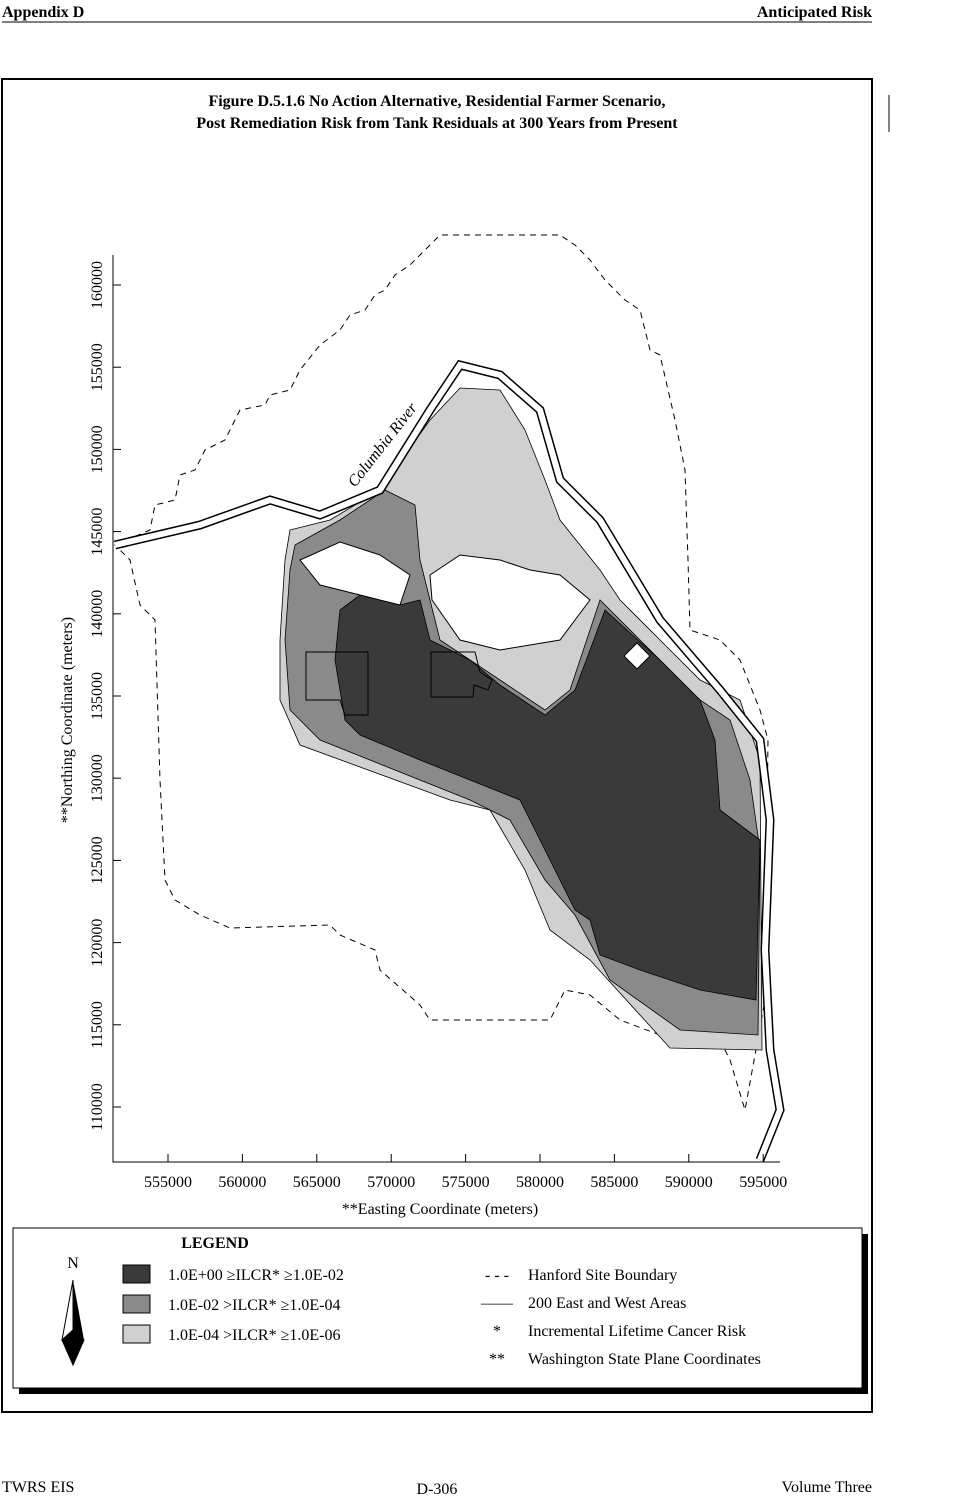  Describe the element at coordinates (254, 1305) in the screenshot. I see `legend-label: 1.0E-02 >ILCR* ≥1.0E-04` at that location.